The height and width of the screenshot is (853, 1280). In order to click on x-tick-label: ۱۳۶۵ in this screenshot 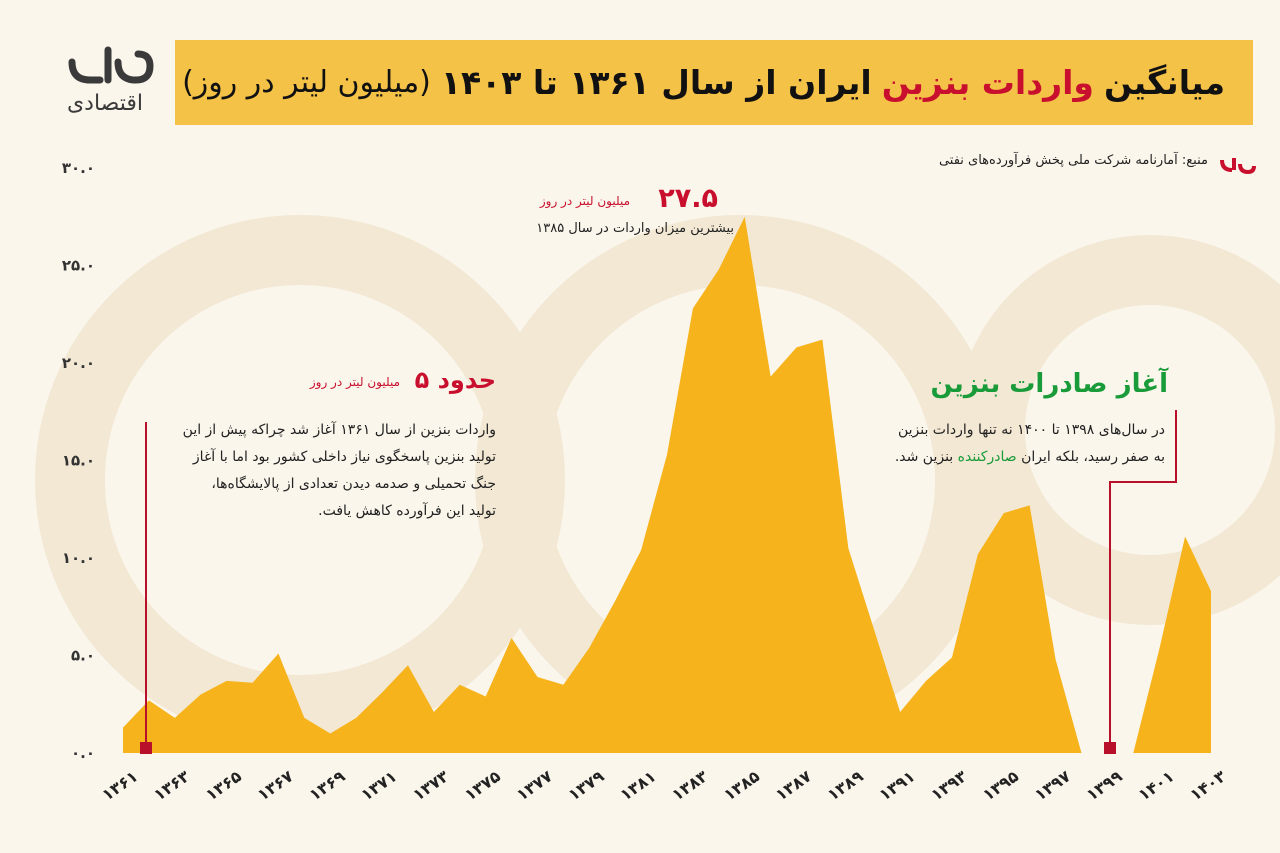, I will do `click(223, 785)`.